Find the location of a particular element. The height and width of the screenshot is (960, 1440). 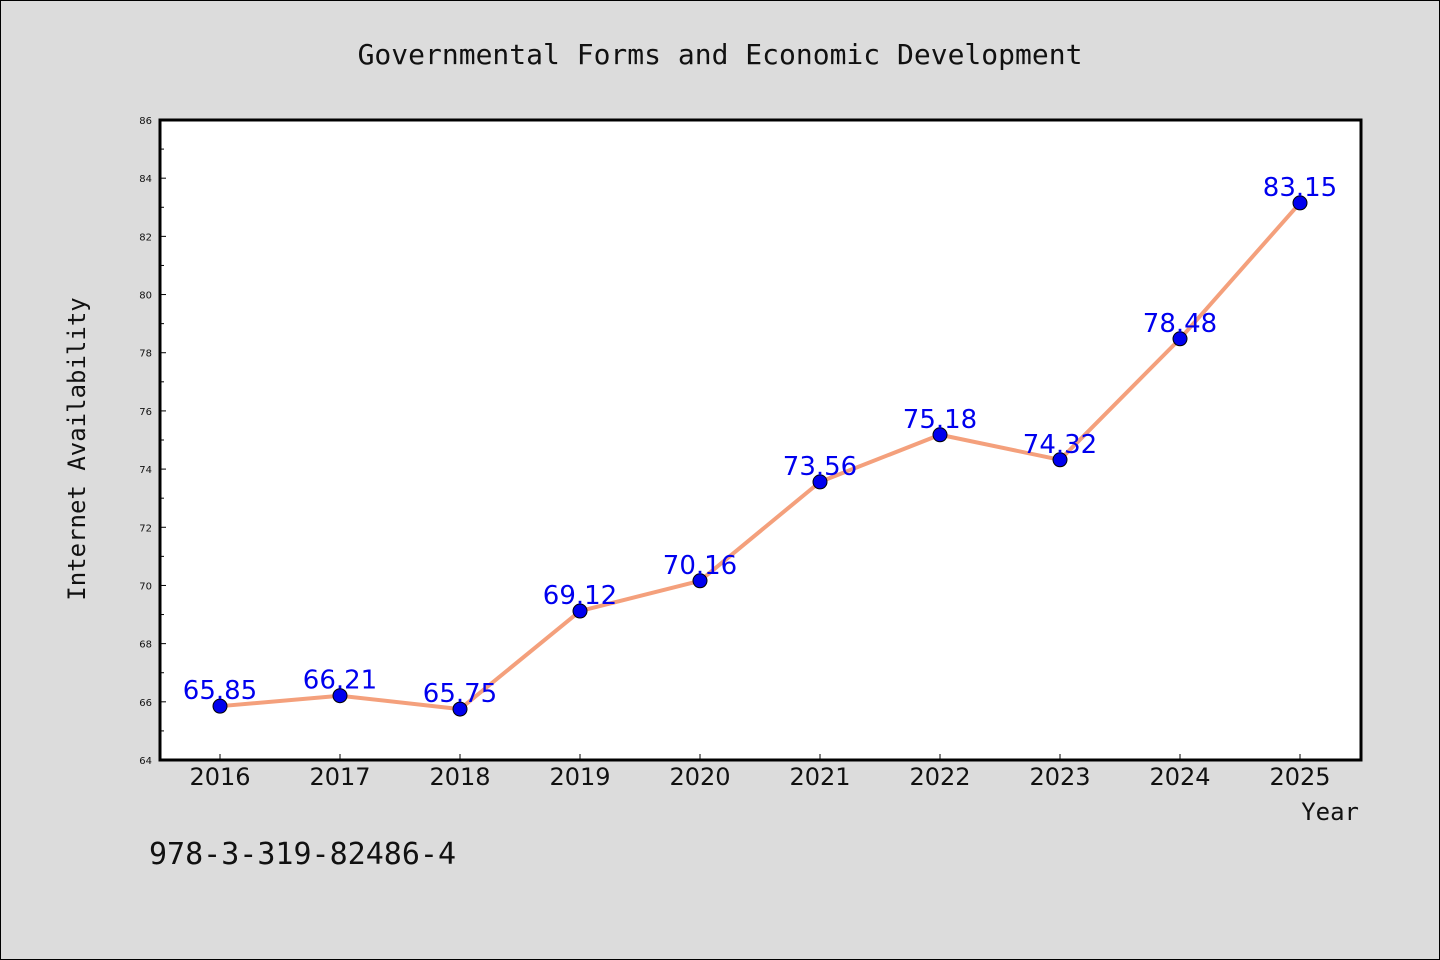

y-tick-label: 70 is located at coordinates (145, 586).